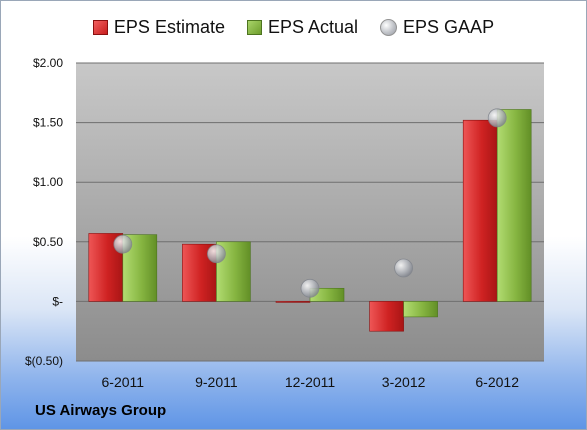 The image size is (587, 430). Describe the element at coordinates (216, 382) in the screenshot. I see `x-category-label: 9-2011` at that location.